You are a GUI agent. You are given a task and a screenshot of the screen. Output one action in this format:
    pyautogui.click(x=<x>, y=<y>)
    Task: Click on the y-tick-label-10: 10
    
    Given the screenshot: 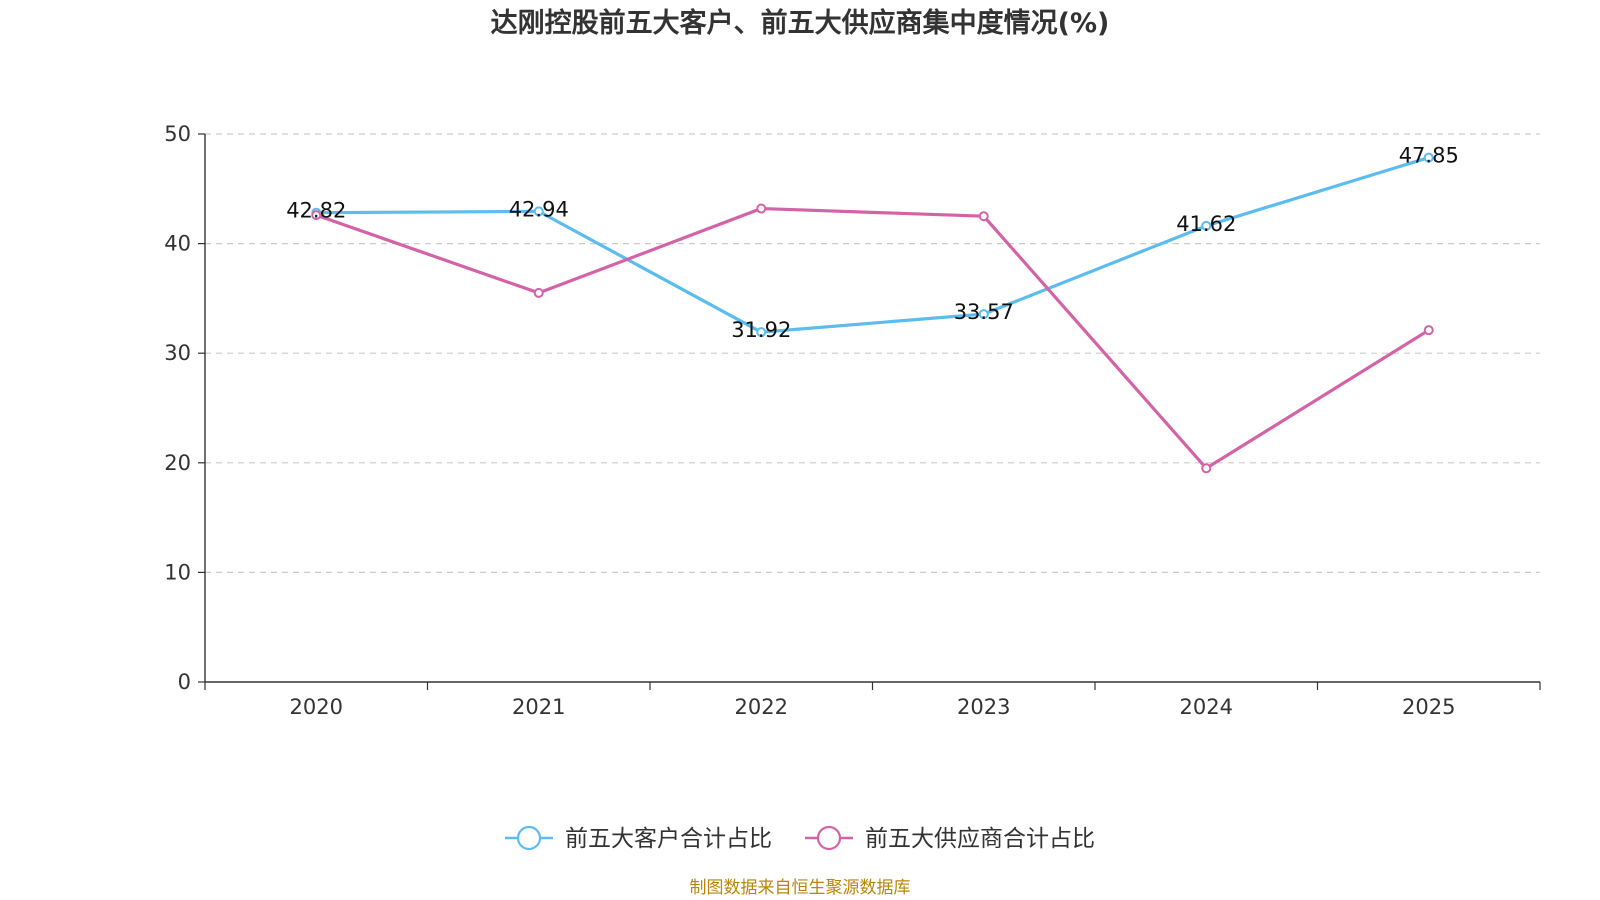 What is the action you would take?
    pyautogui.click(x=177, y=572)
    